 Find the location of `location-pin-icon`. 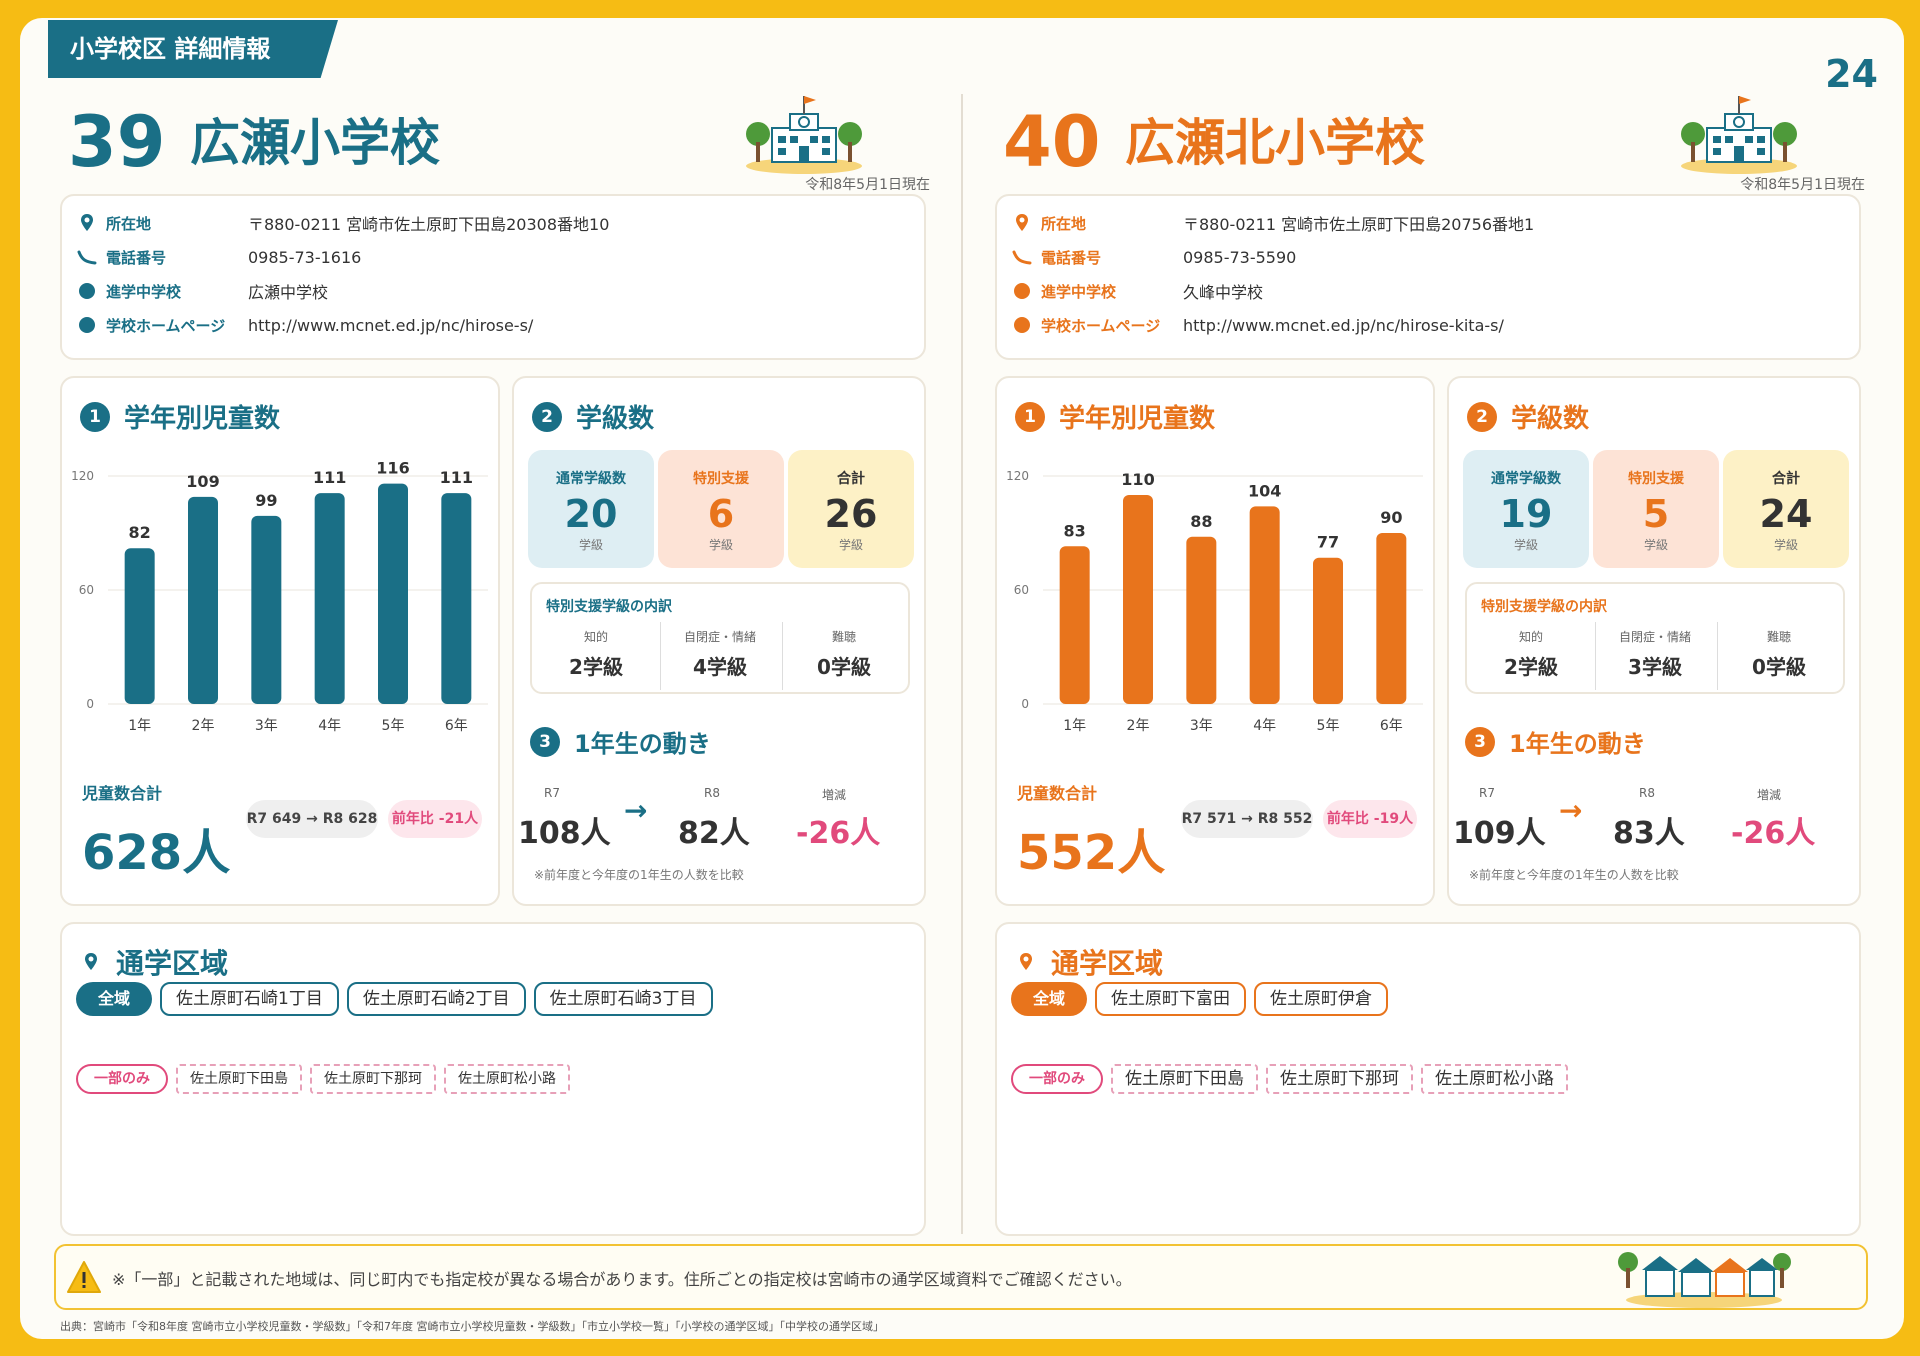

location-pin-icon is located at coordinates (91, 961).